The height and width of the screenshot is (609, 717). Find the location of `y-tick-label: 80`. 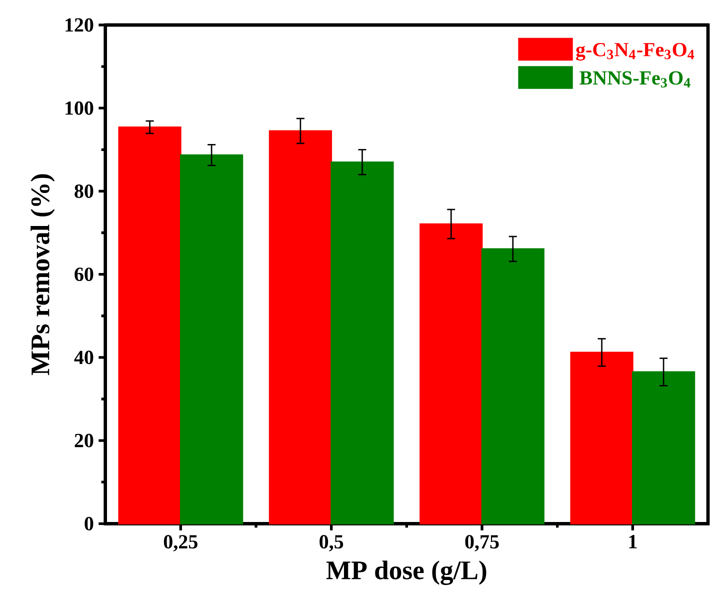

y-tick-label: 80 is located at coordinates (84, 191).